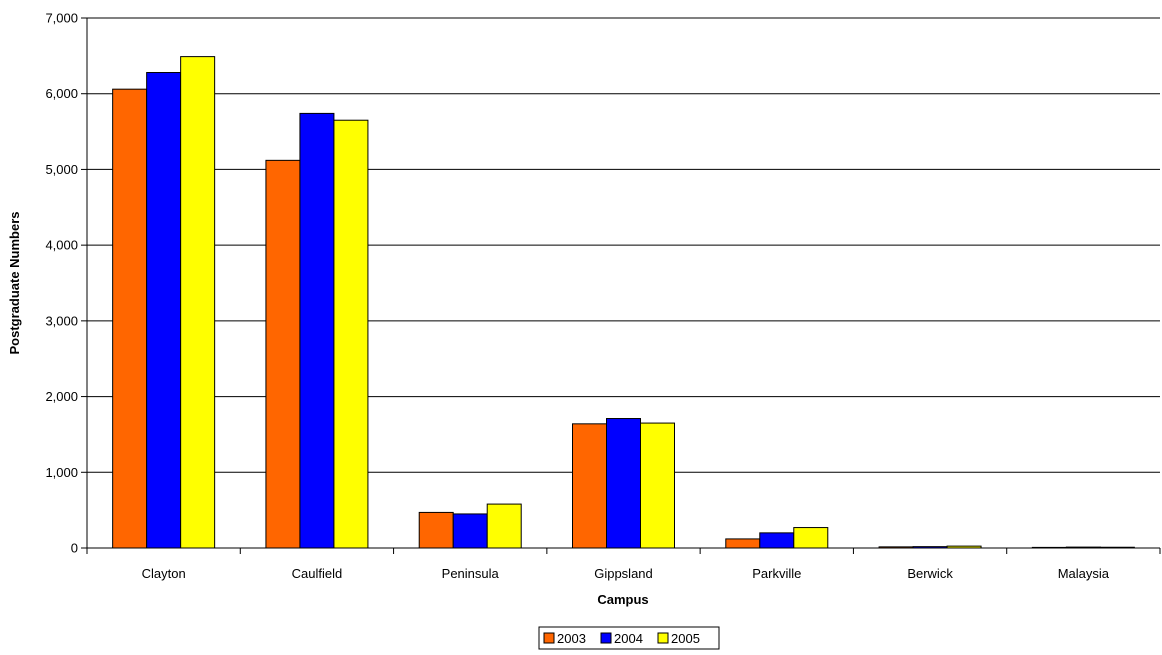 Image resolution: width=1162 pixels, height=655 pixels. Describe the element at coordinates (130, 318) in the screenshot. I see `bar-2003-clayton` at that location.